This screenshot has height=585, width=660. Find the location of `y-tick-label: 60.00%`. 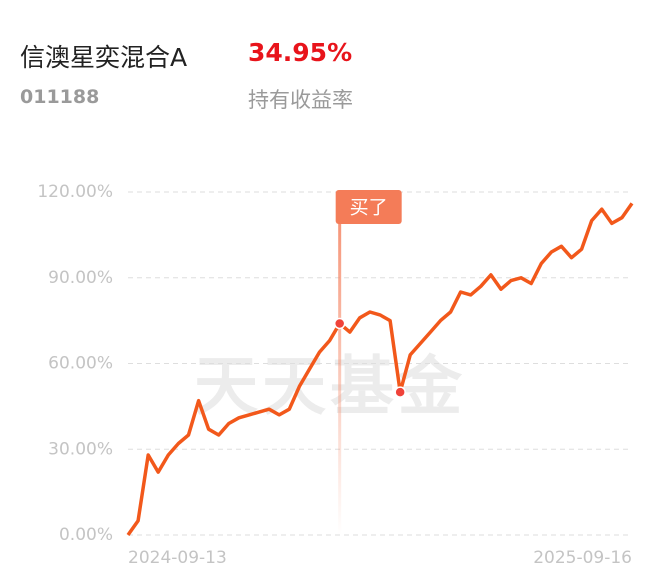

y-tick-label: 60.00% is located at coordinates (80, 364).